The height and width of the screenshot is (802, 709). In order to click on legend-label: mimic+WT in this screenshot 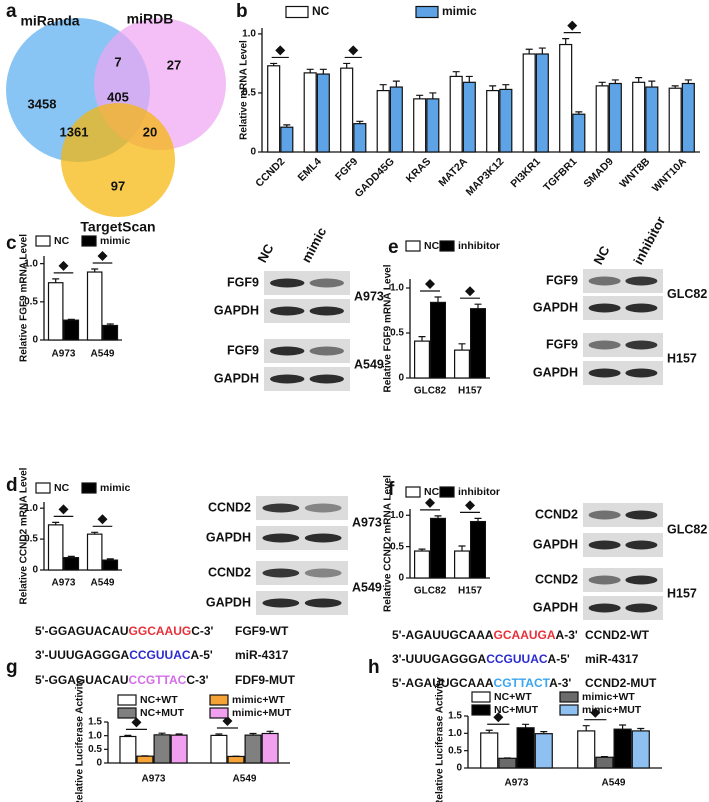, I will do `click(258, 700)`.